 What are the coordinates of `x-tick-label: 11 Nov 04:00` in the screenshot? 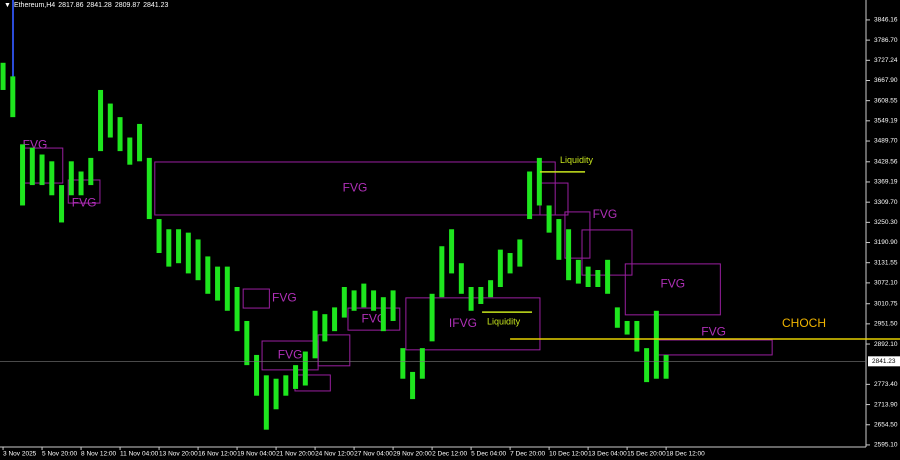 It's located at (139, 454).